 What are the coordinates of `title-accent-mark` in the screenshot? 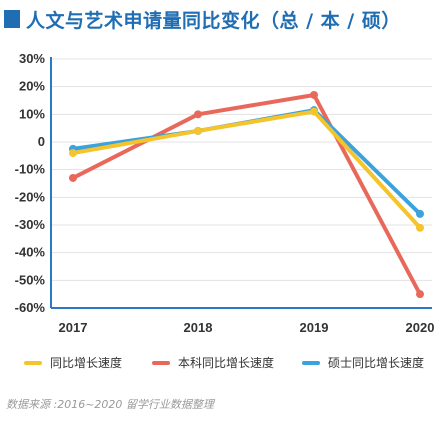 It's located at (12, 19).